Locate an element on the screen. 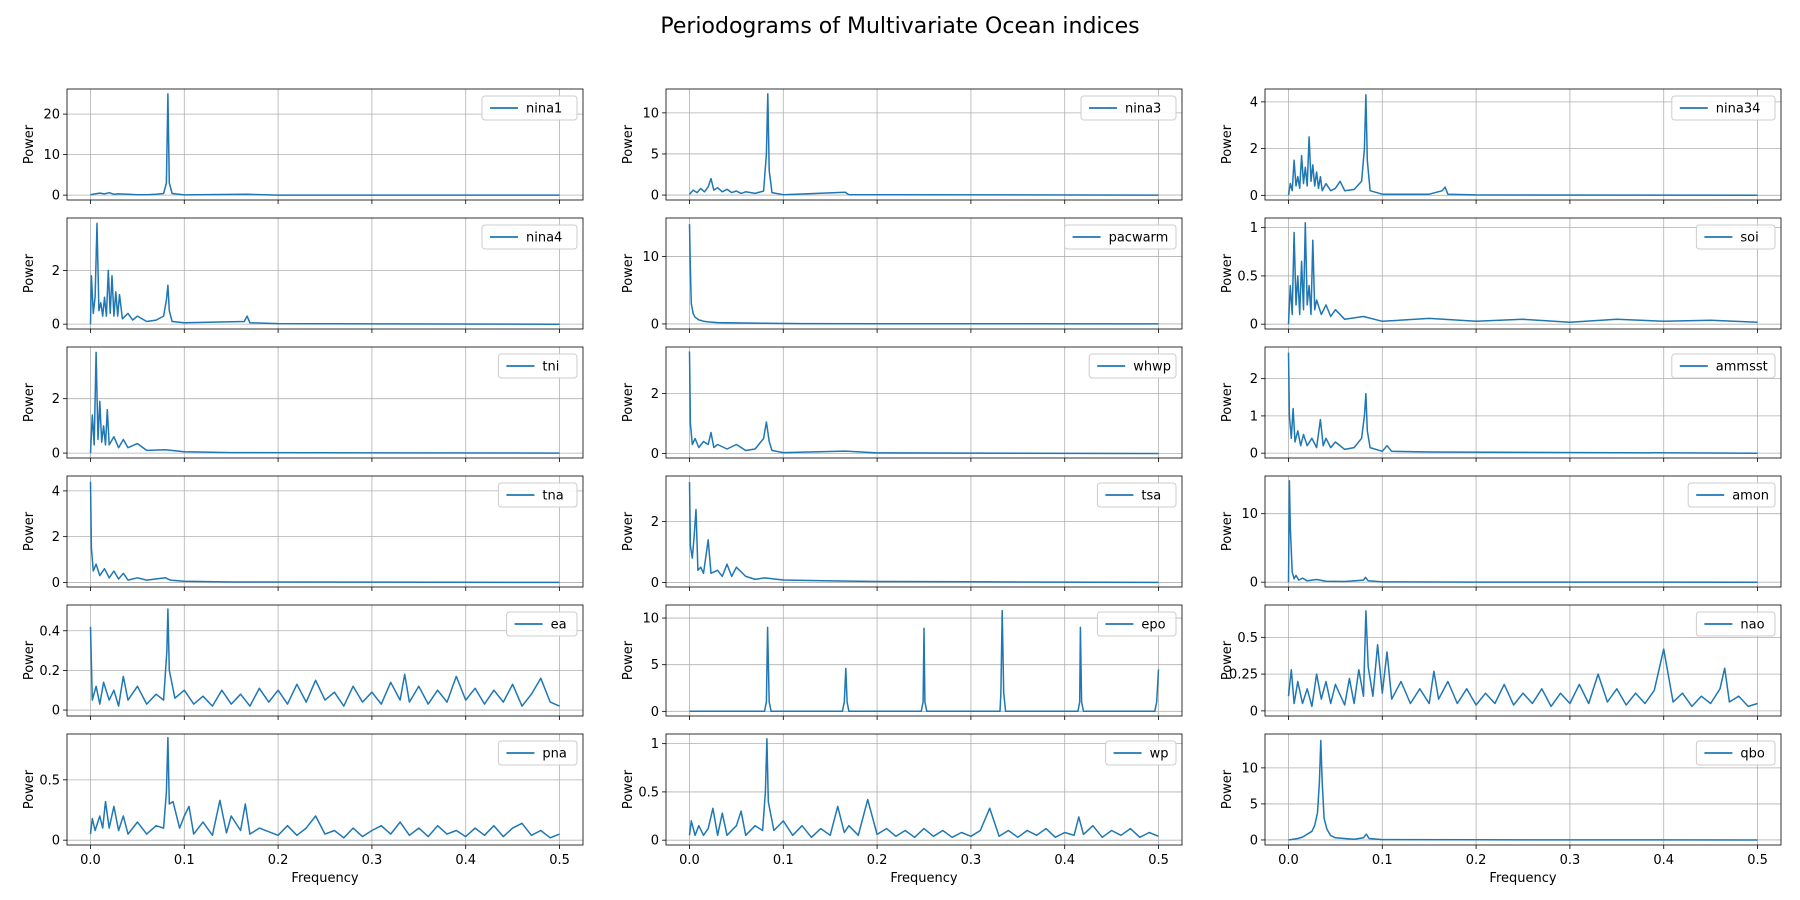 The image size is (1800, 900). legend-label: whwp is located at coordinates (1152, 367).